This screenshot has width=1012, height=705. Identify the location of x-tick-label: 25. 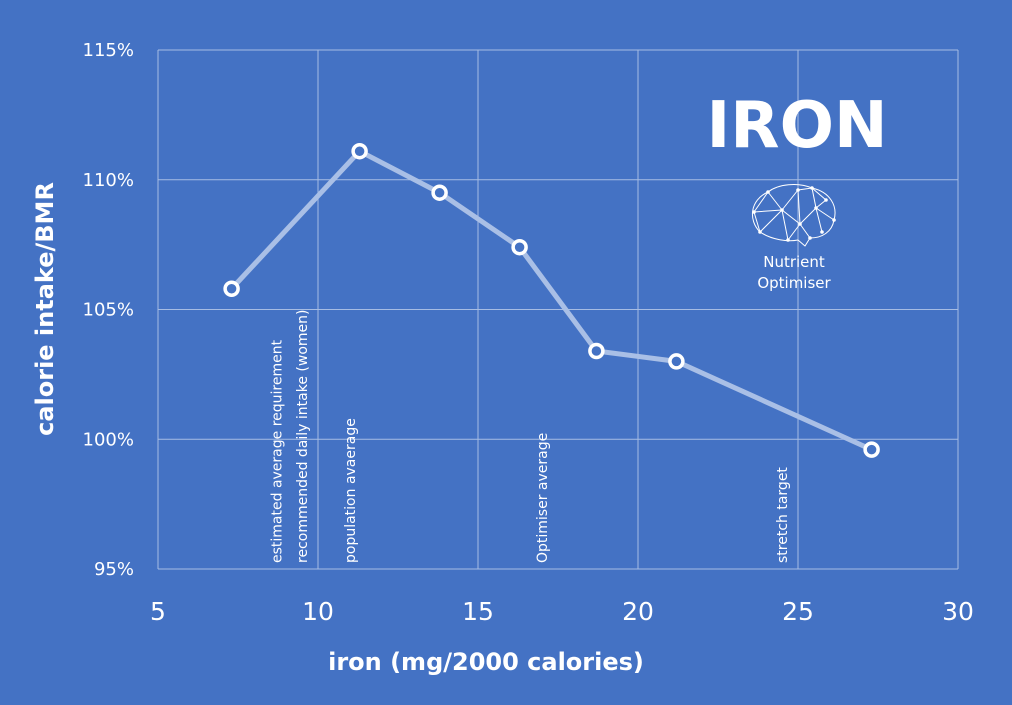
(798, 611).